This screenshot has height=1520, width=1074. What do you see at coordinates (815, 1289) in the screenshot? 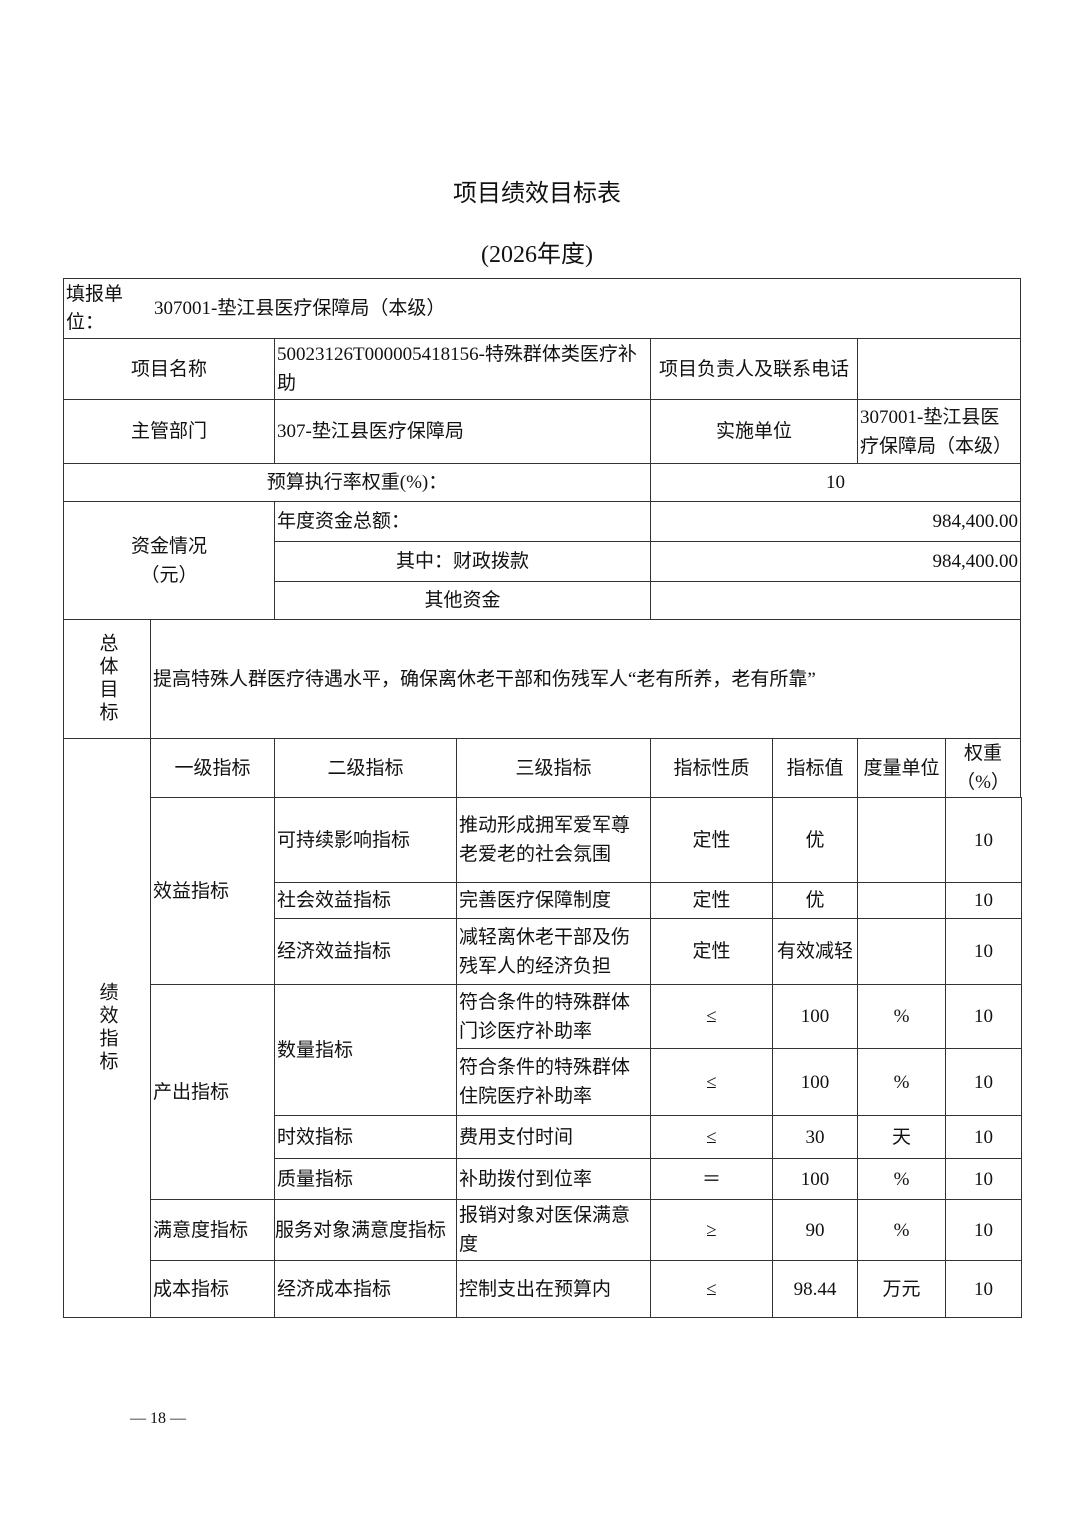
I see `row-value-cell: 98.44` at bounding box center [815, 1289].